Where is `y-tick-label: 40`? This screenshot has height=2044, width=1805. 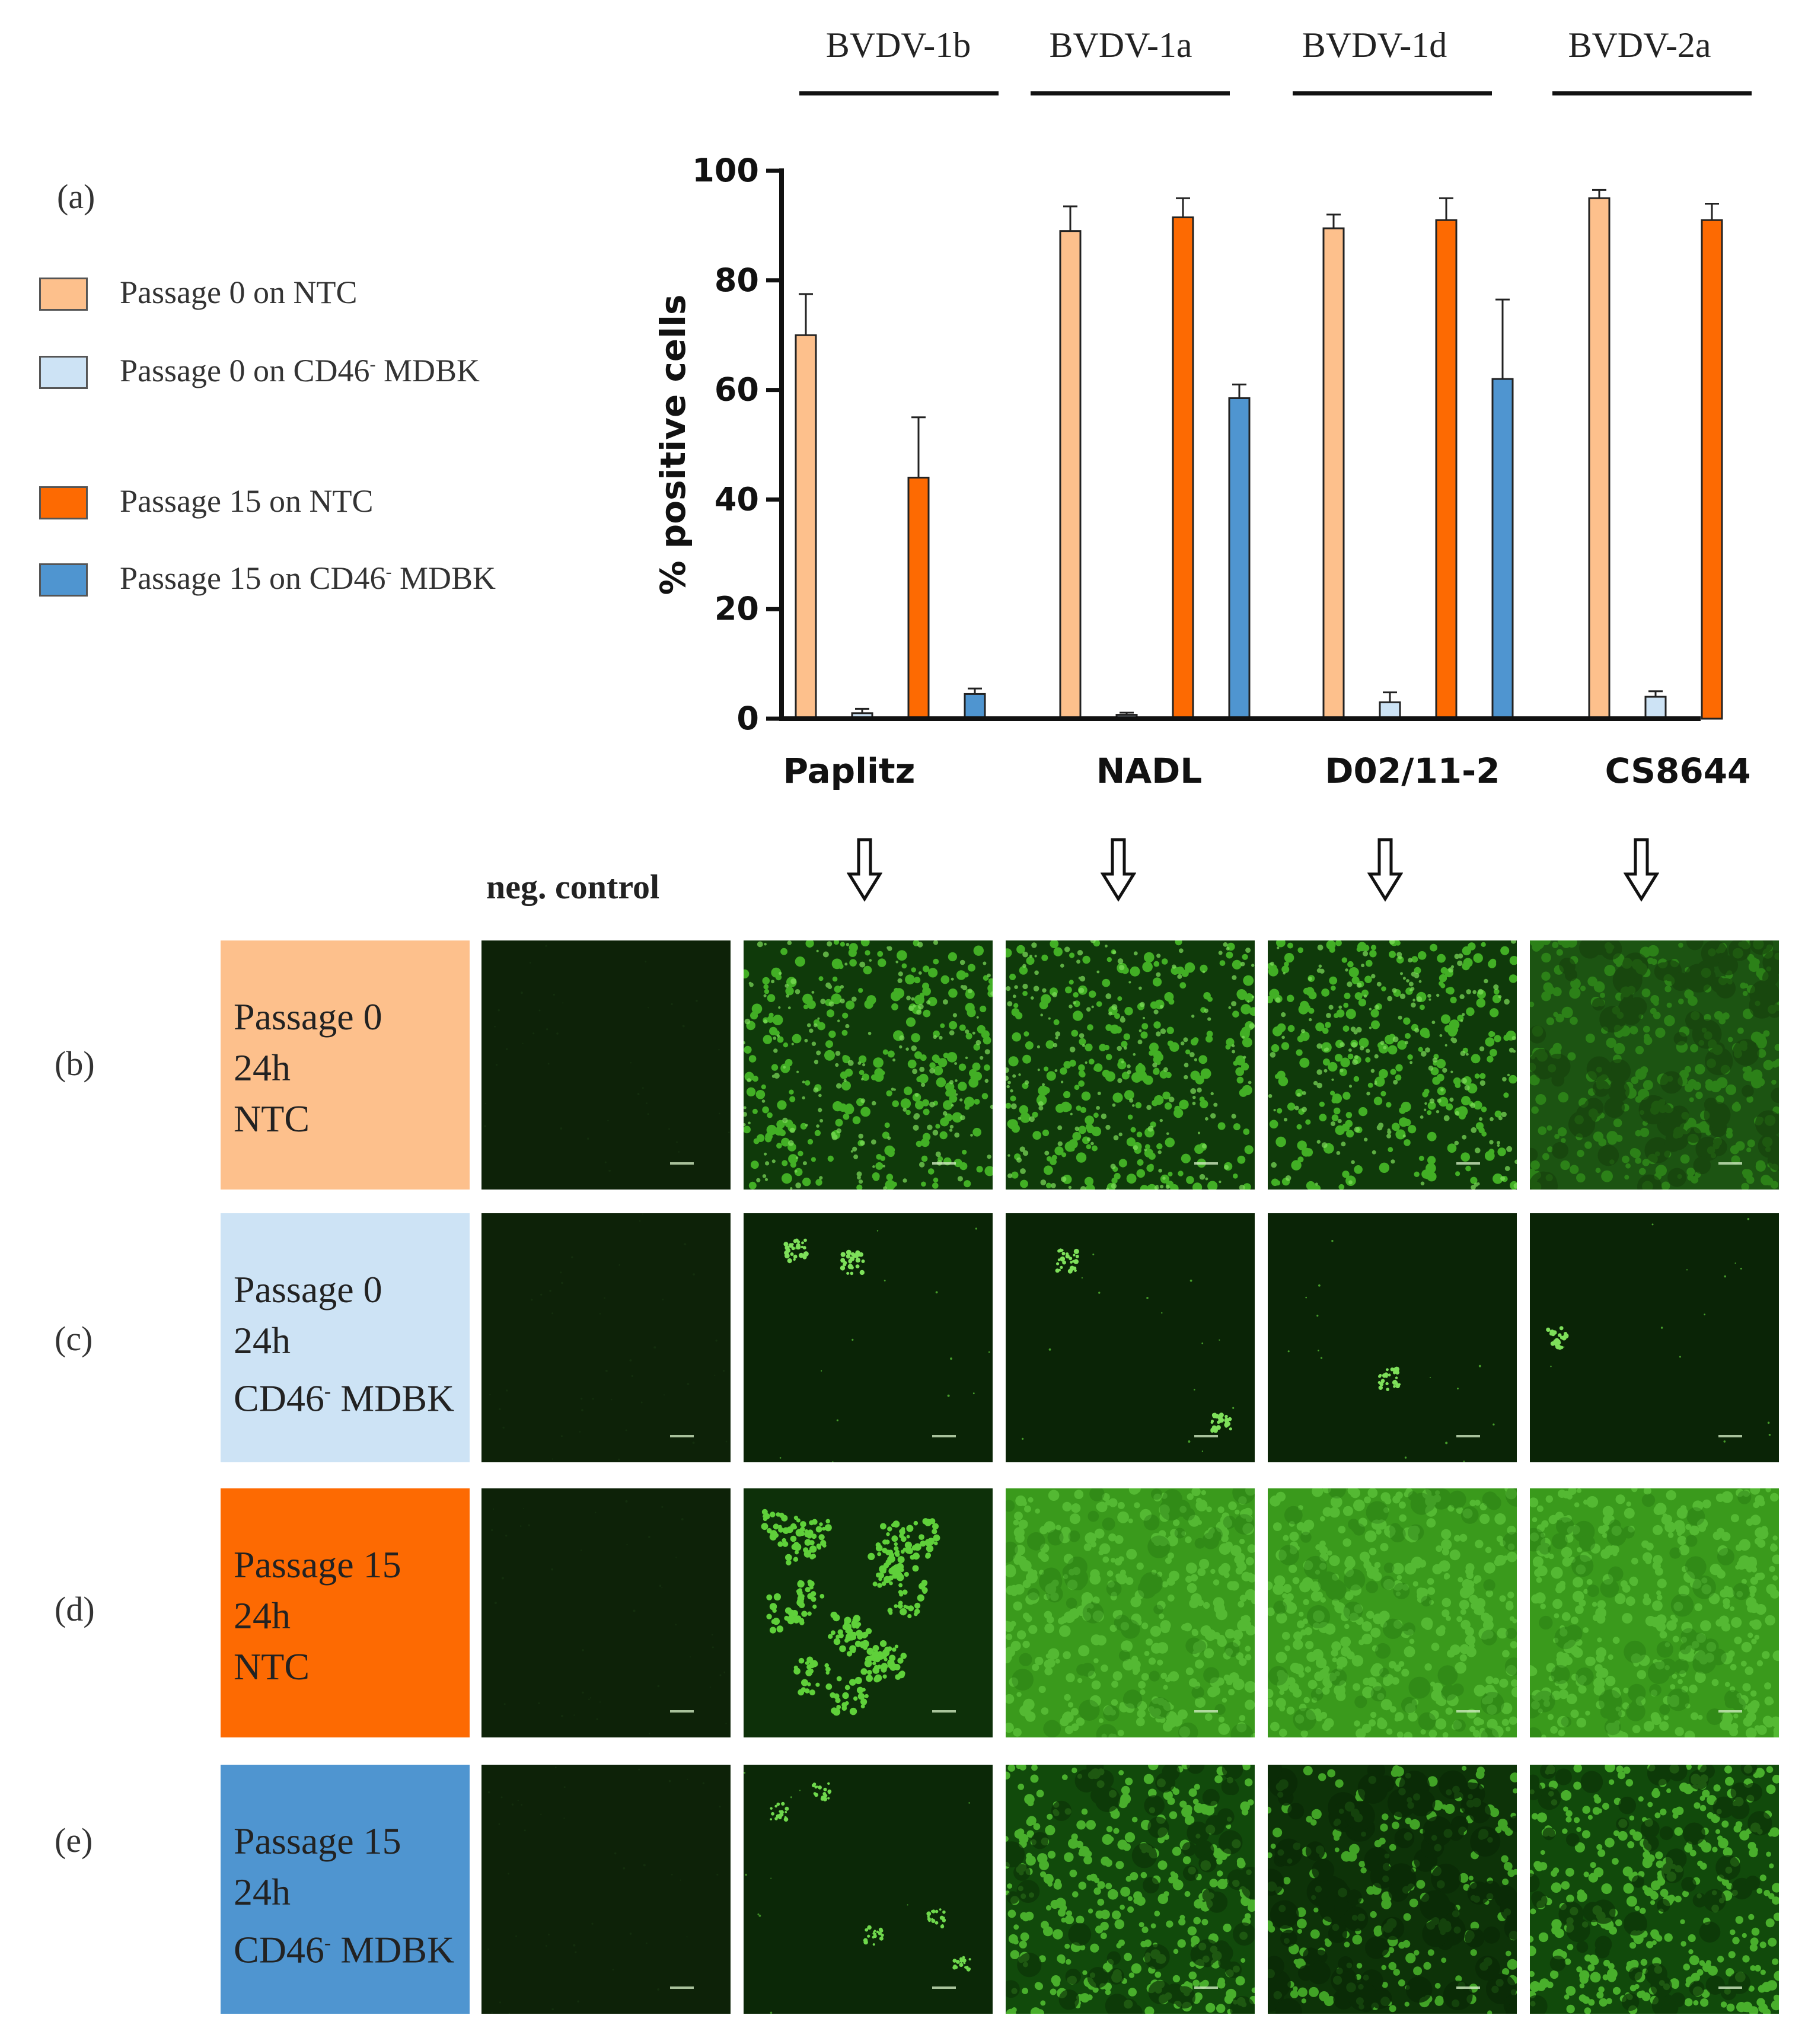 y-tick-label: 40 is located at coordinates (737, 499).